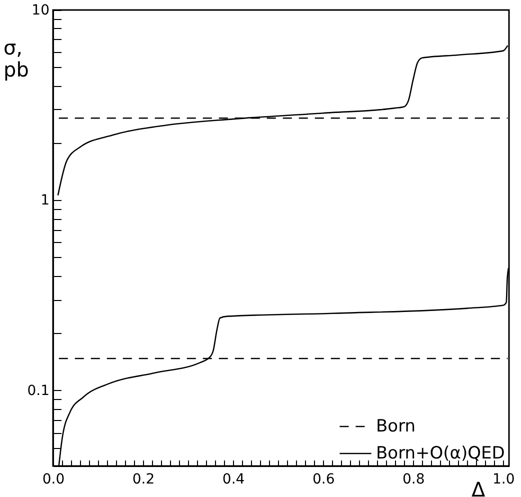 The image size is (521, 497). What do you see at coordinates (503, 480) in the screenshot?
I see `x-tick-label: 1.0` at bounding box center [503, 480].